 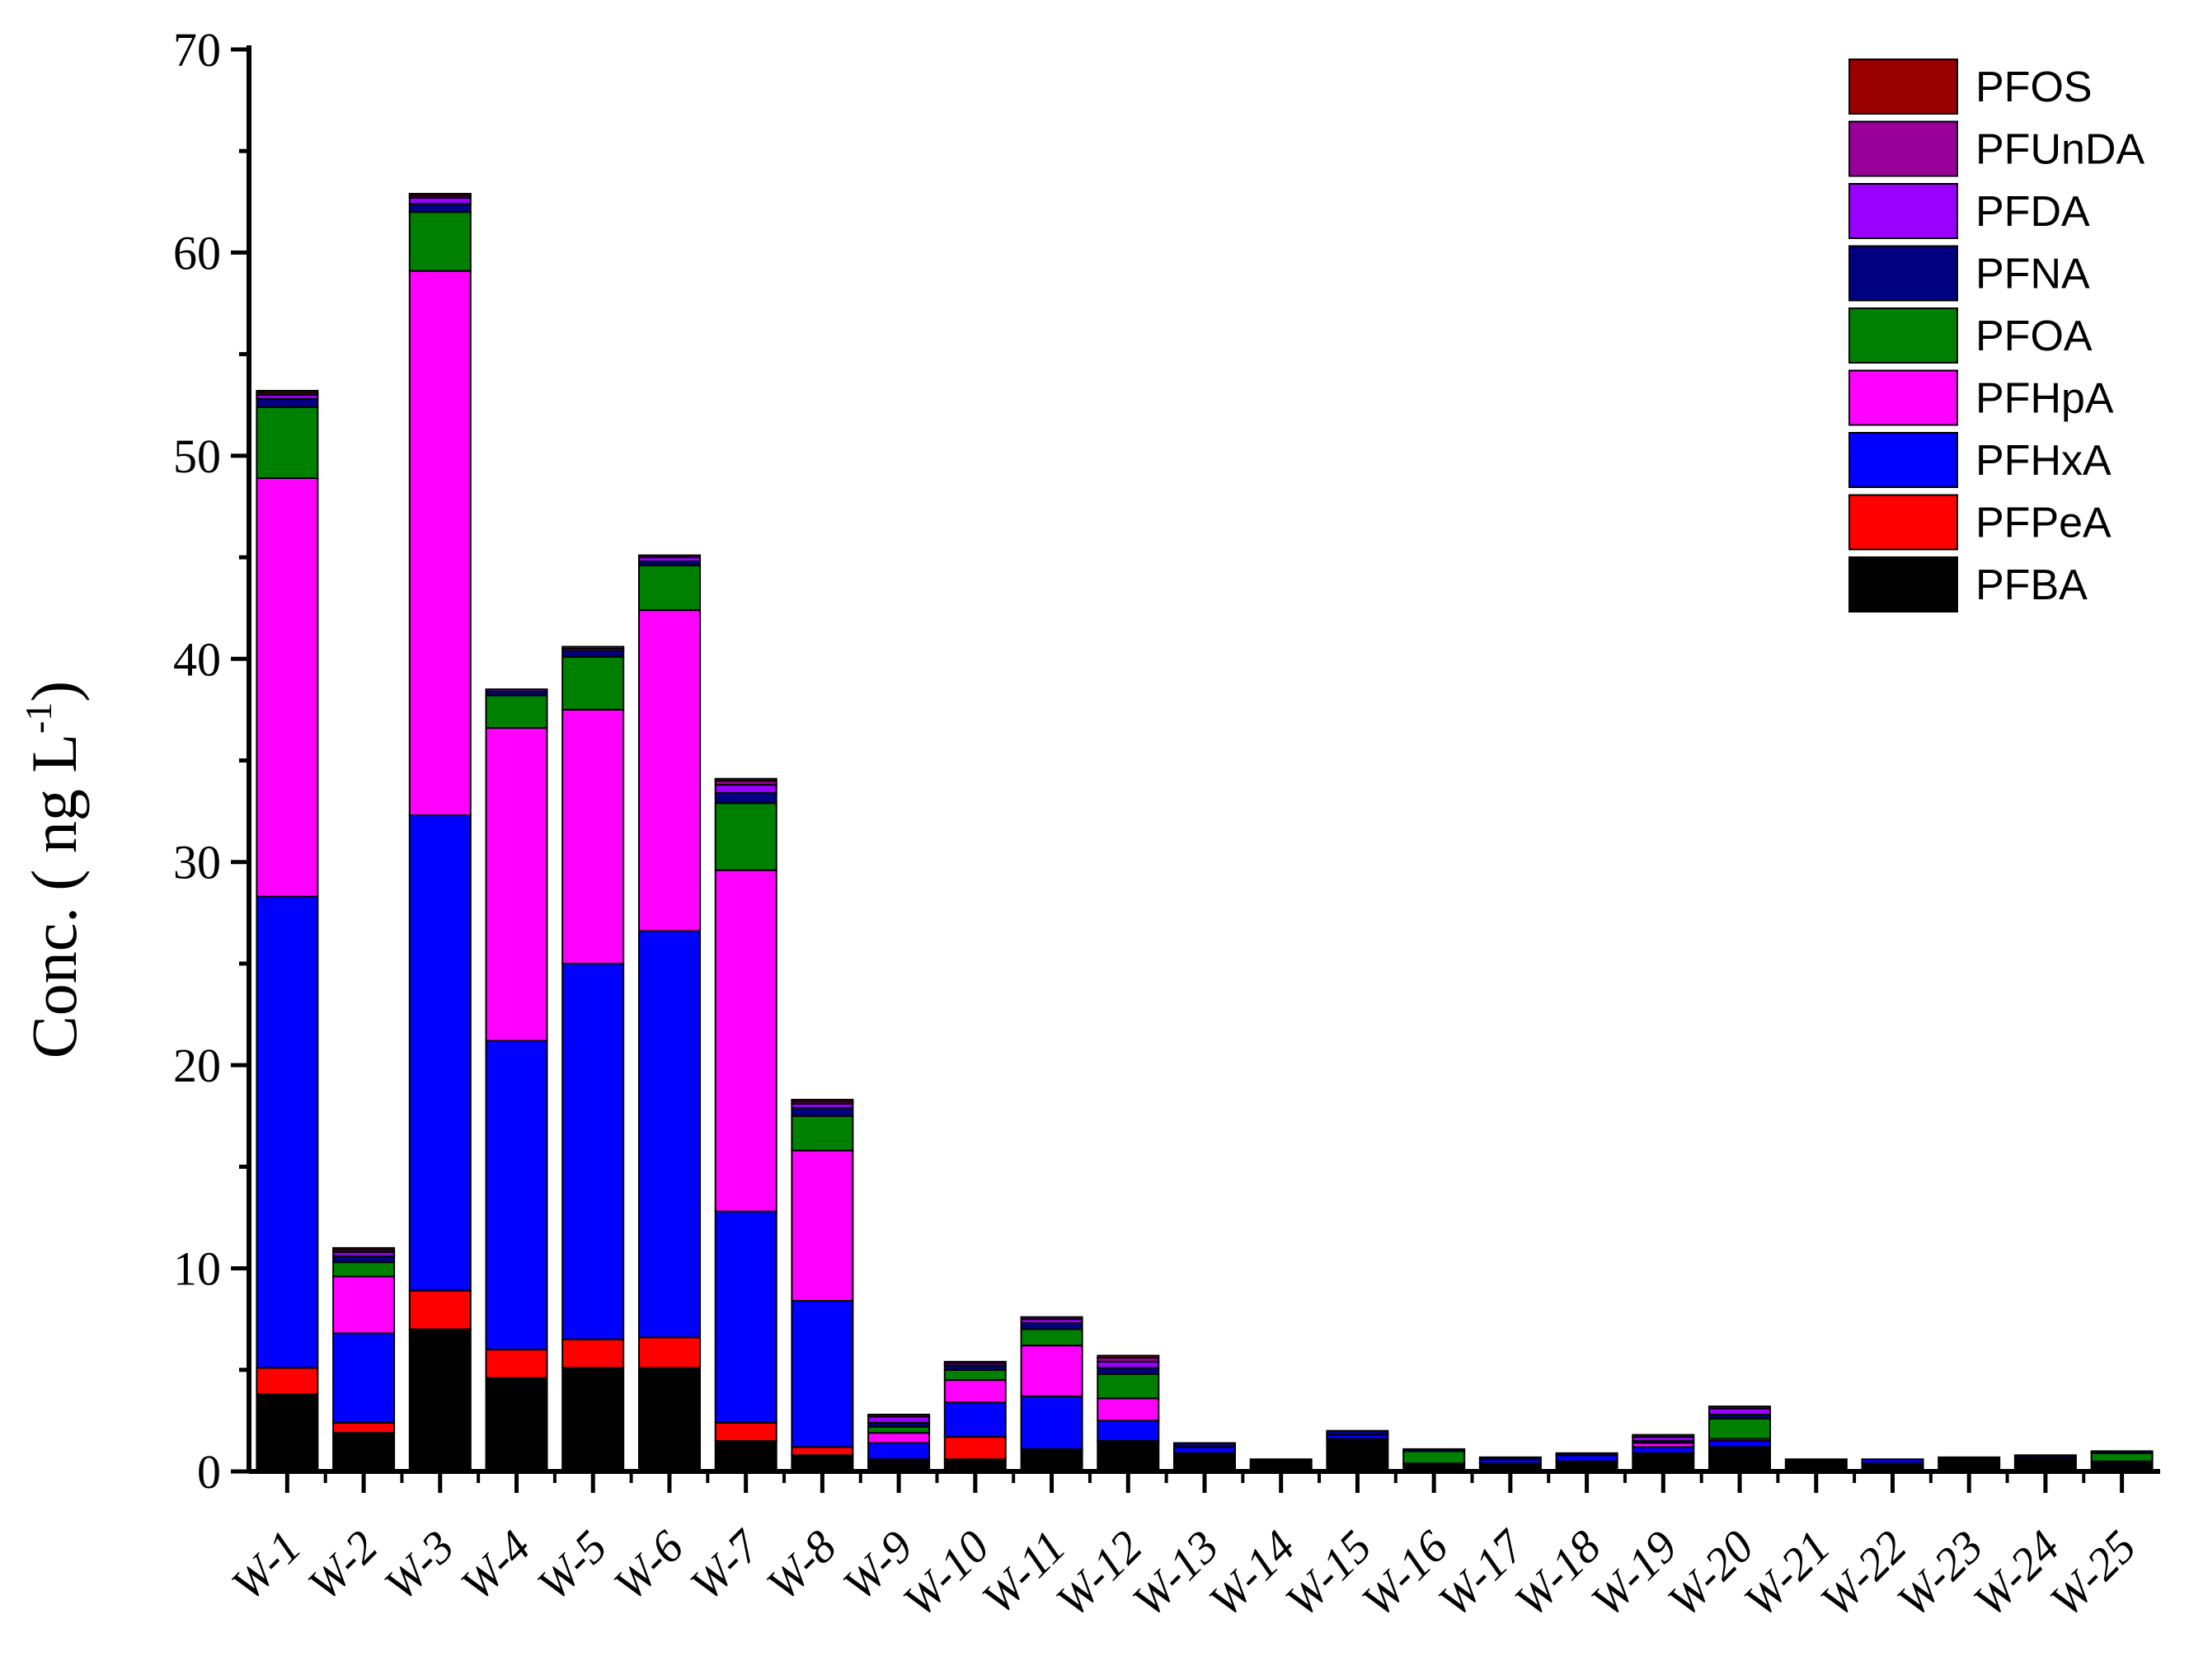 I want to click on legend-label-pfba: PFBA, so click(x=2031, y=585).